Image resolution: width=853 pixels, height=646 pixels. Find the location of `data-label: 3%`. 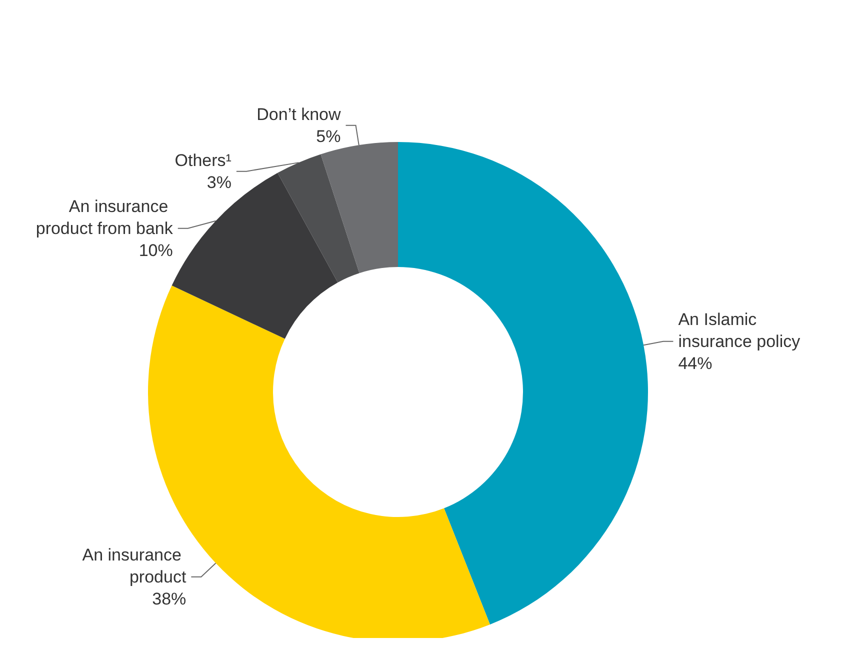

data-label: 3% is located at coordinates (219, 182).